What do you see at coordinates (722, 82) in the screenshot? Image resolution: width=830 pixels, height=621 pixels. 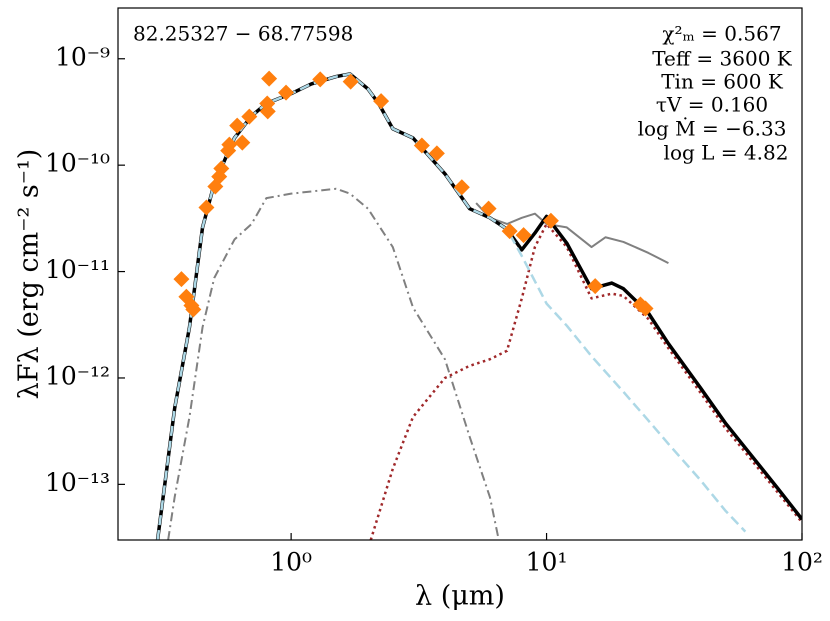 I see `annotation: Tin = 600 K` at bounding box center [722, 82].